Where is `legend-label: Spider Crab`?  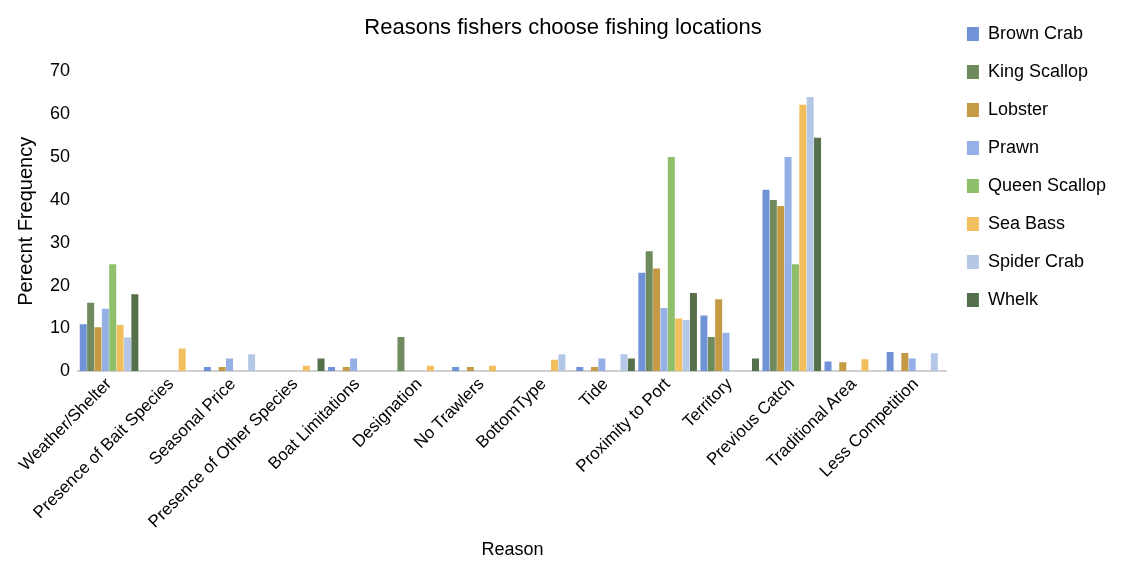 legend-label: Spider Crab is located at coordinates (1035, 260).